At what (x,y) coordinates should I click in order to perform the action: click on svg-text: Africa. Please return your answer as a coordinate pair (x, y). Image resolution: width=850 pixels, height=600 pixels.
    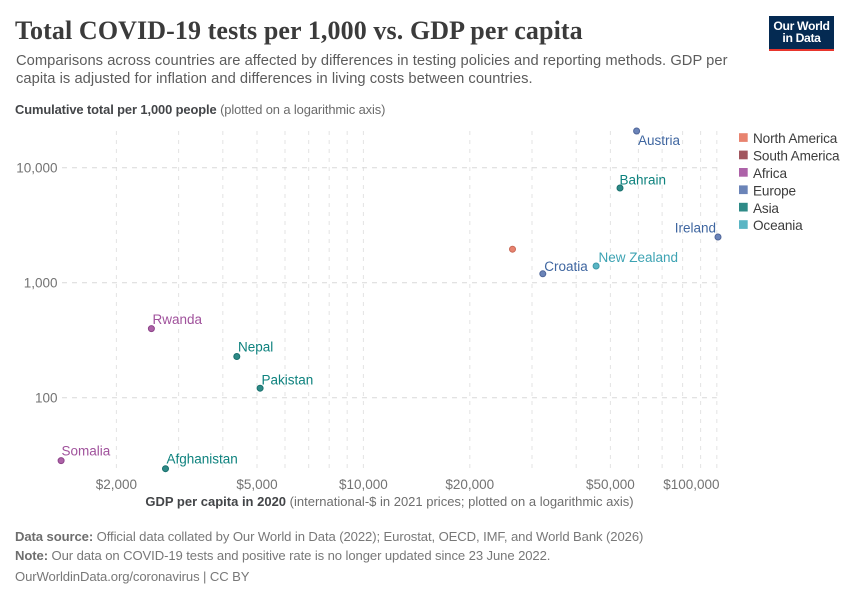
    Looking at the image, I should click on (770, 173).